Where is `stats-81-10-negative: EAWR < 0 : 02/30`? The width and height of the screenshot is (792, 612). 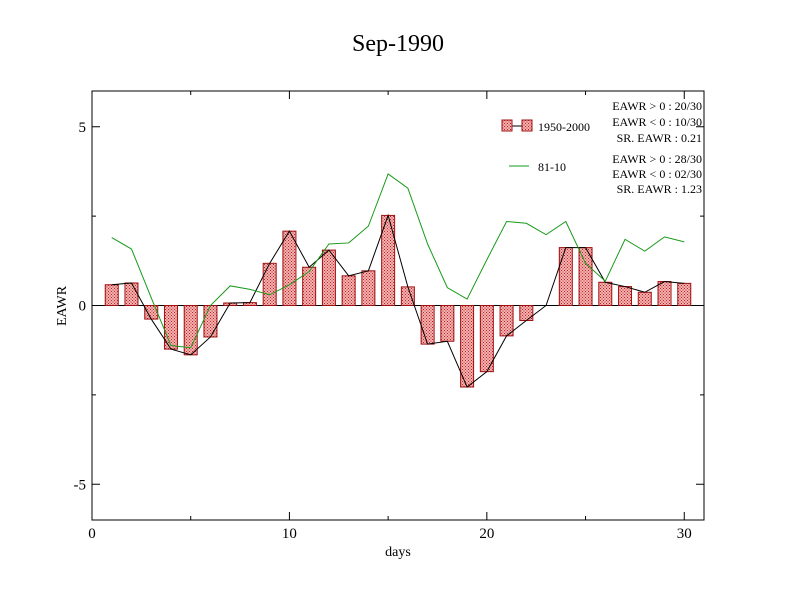
stats-81-10-negative: EAWR < 0 : 02/30 is located at coordinates (657, 174).